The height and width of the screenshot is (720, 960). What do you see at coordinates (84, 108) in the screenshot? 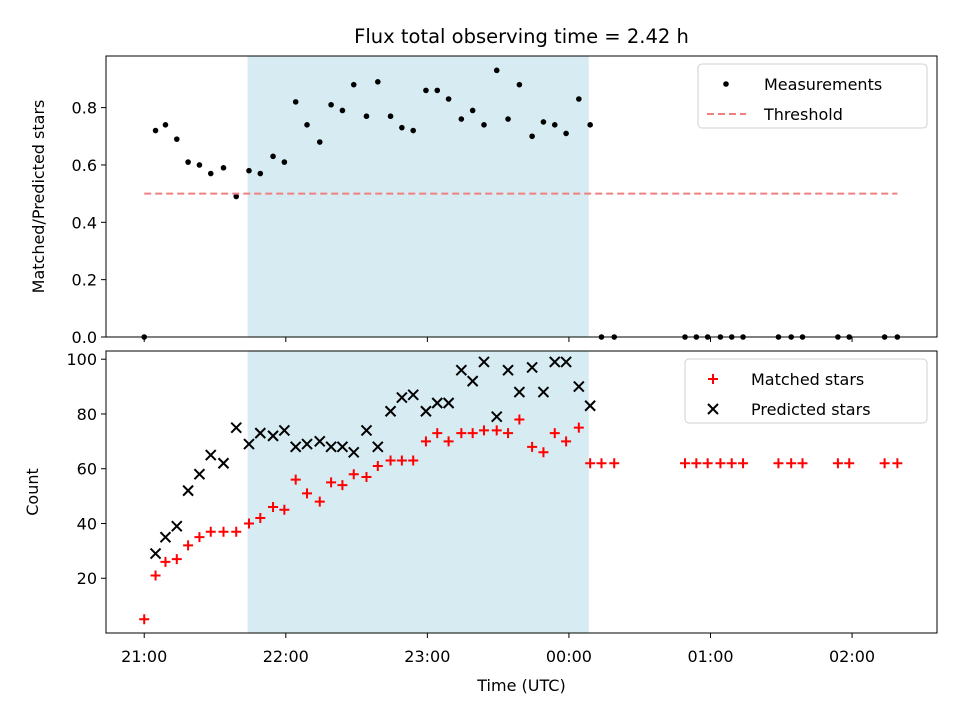
I see `y-tick-label: 0.8` at bounding box center [84, 108].